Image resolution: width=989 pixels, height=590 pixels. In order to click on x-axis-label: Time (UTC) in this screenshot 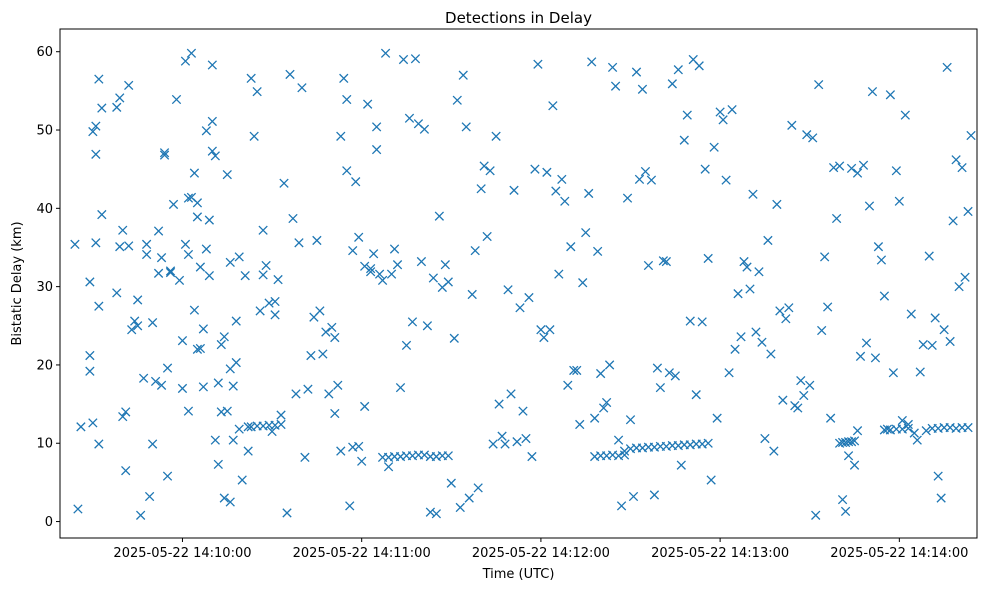, I will do `click(518, 574)`.